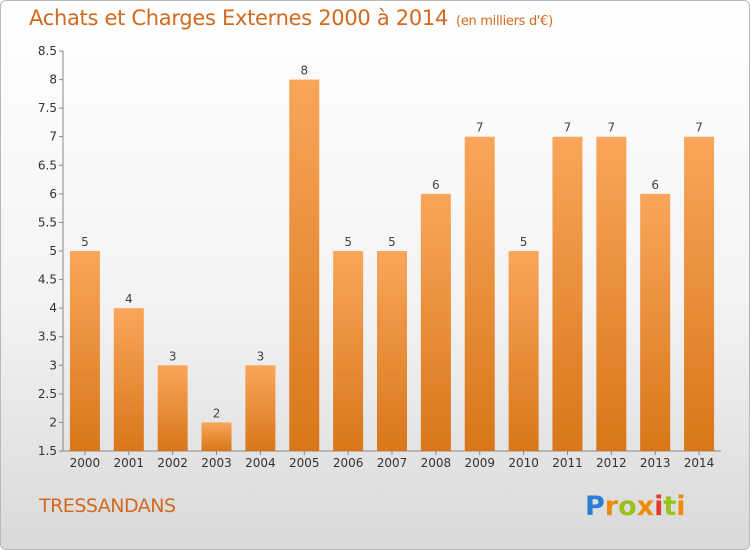  What do you see at coordinates (53, 422) in the screenshot?
I see `y-tick-label: 2` at bounding box center [53, 422].